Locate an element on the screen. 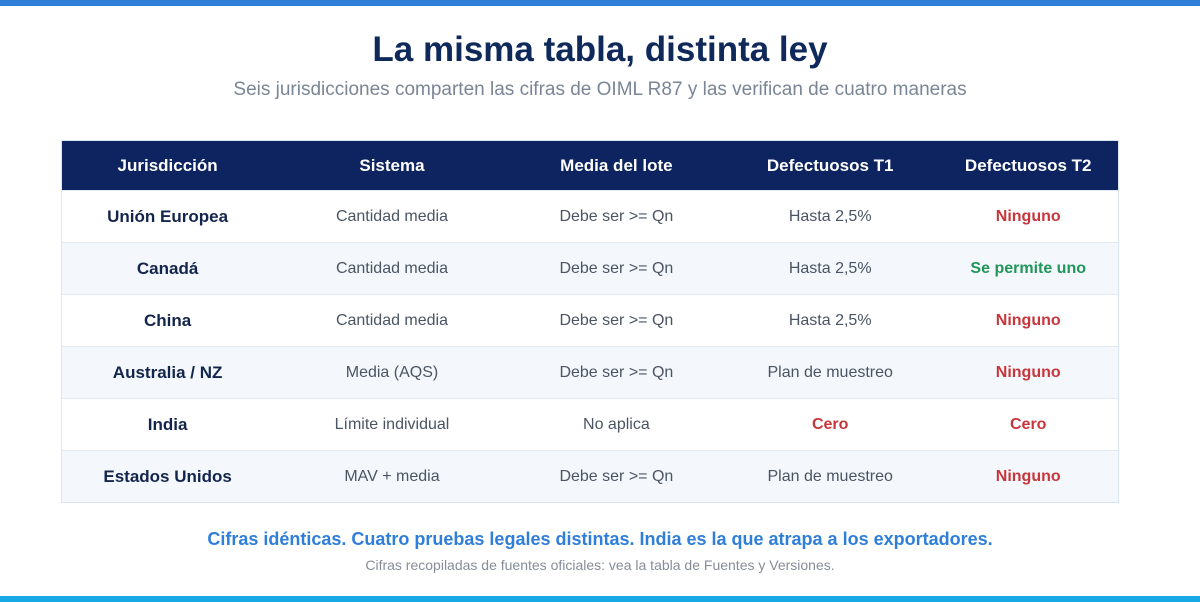  table-row: India Límite individual No aplica Cero Cero is located at coordinates (590, 424).